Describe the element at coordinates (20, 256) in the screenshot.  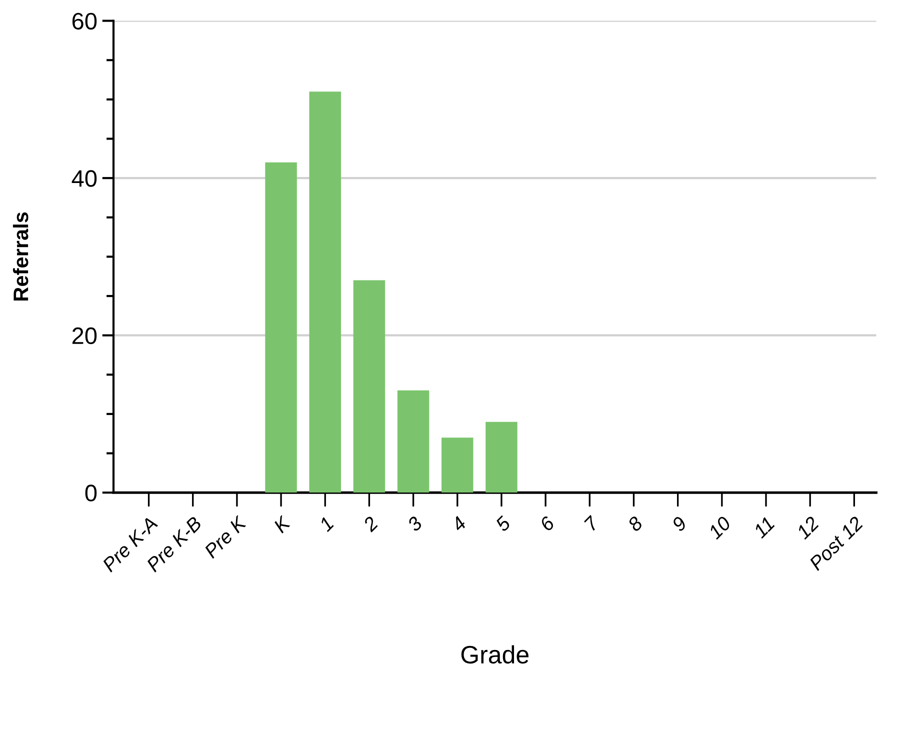
I see `y-axis-title: Referrals` at that location.